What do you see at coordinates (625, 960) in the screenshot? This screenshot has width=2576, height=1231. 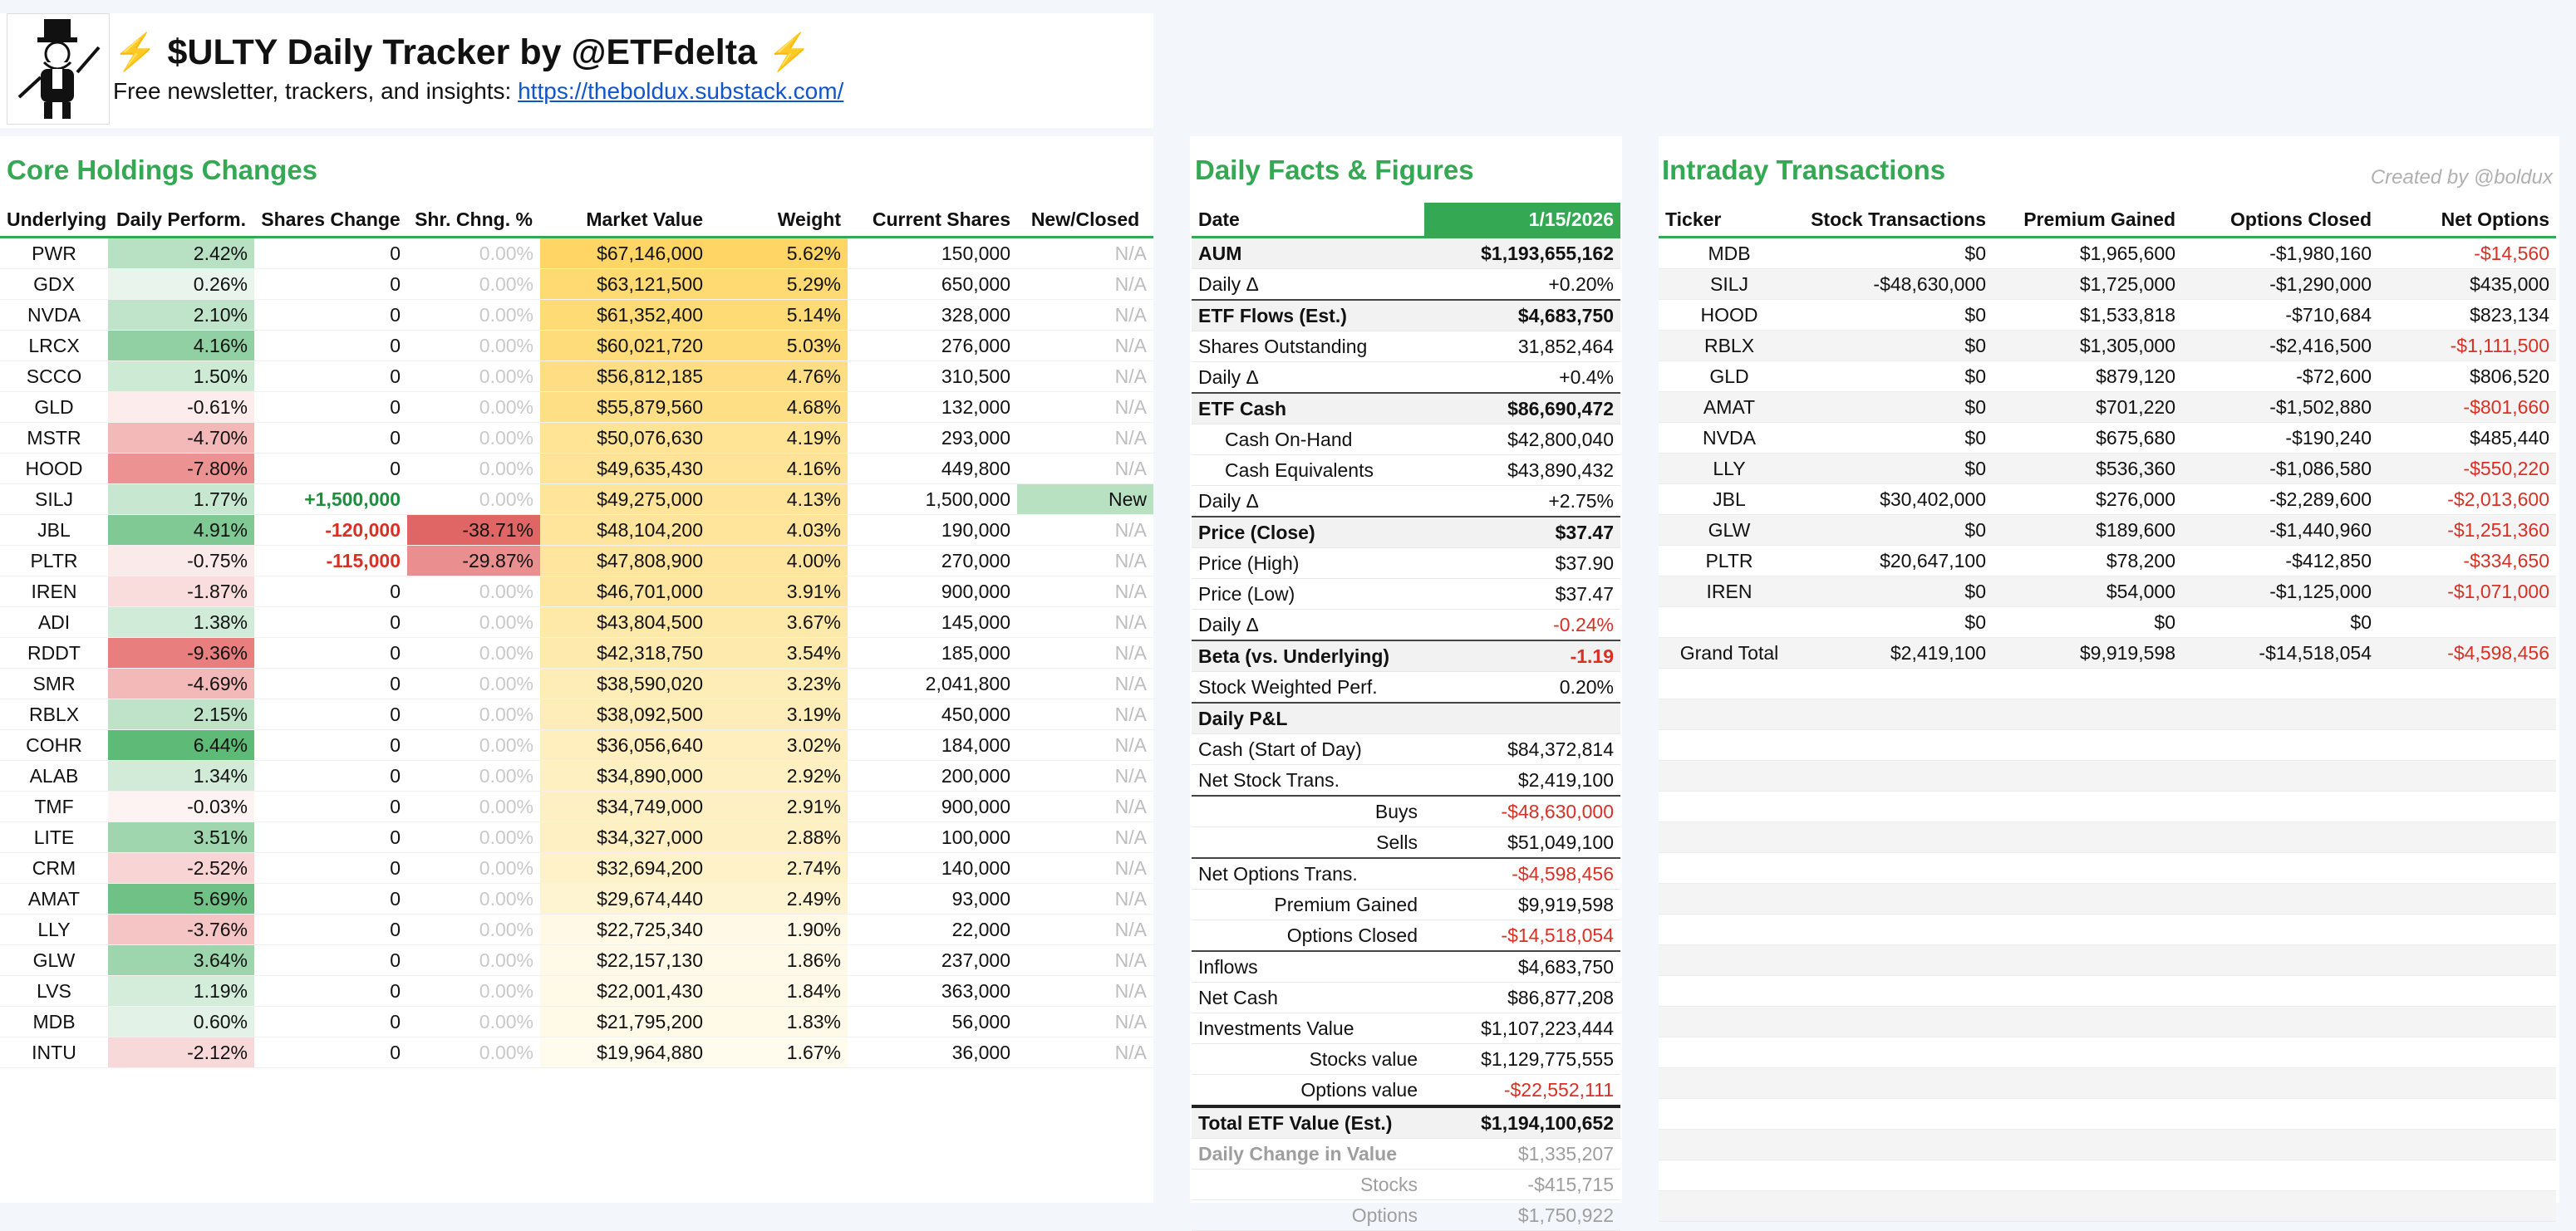 I see `market-value-cell: $22,157,130` at bounding box center [625, 960].